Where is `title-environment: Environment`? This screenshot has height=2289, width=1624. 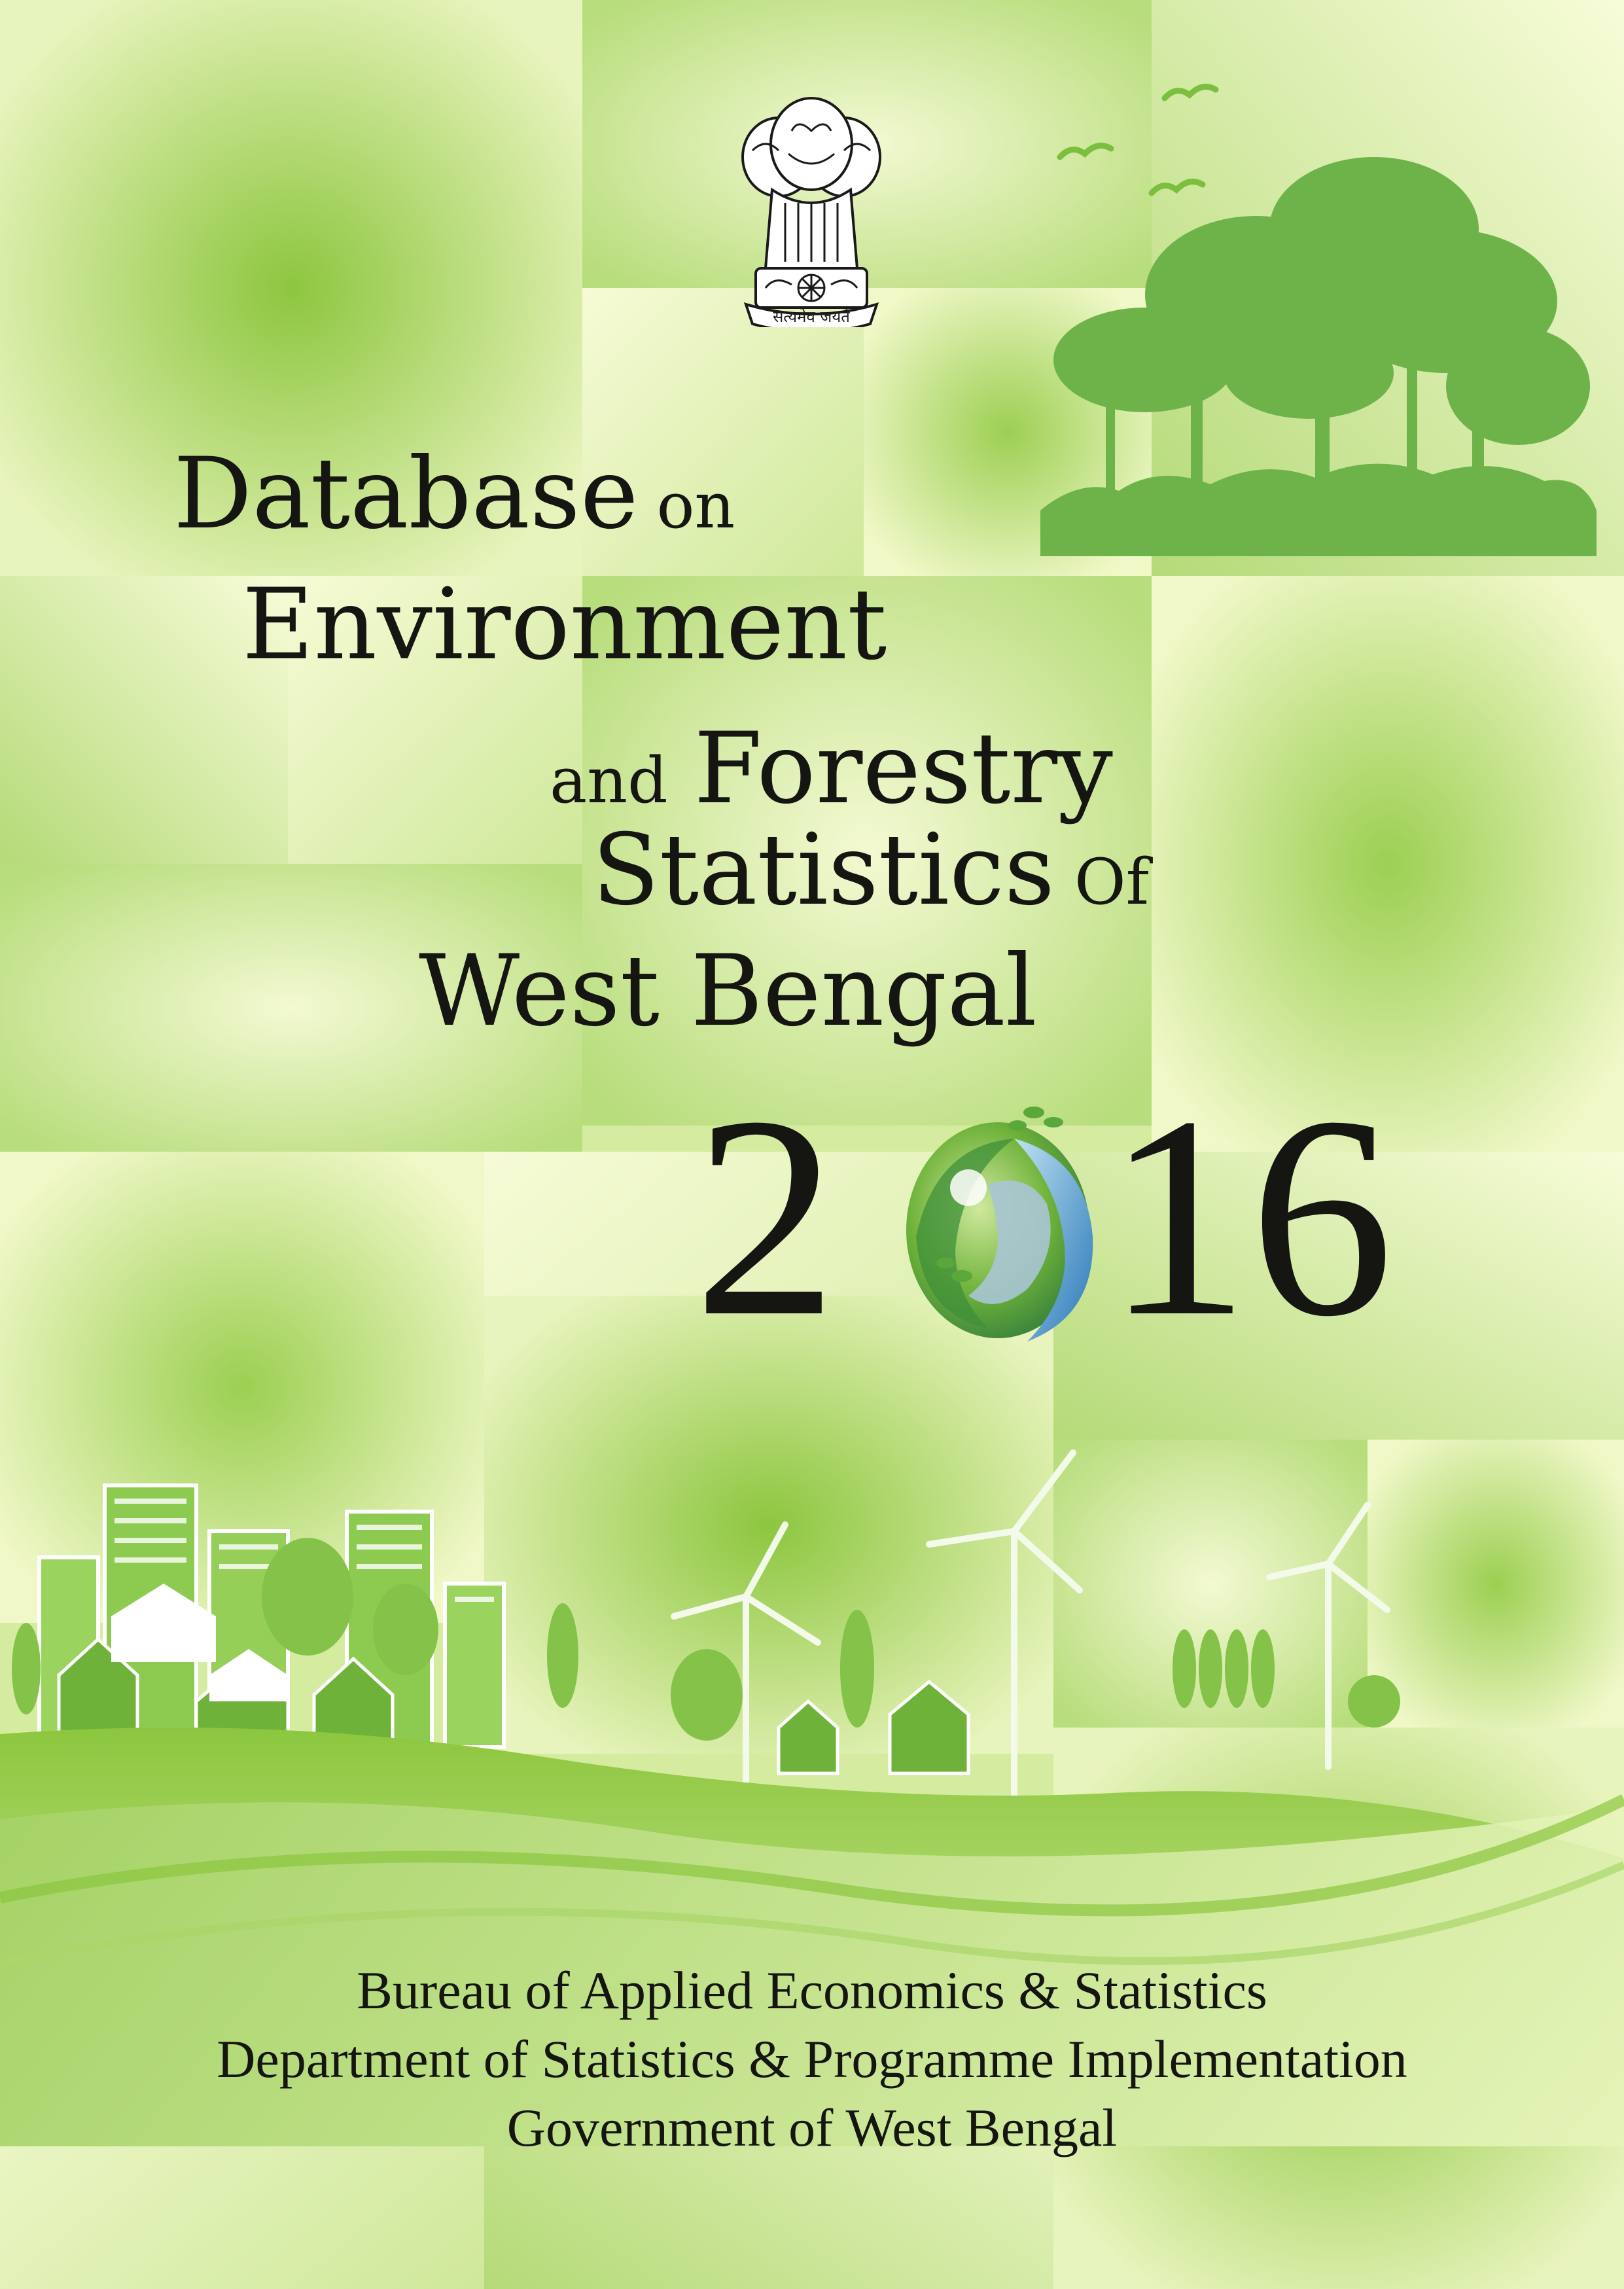
title-environment: Environment is located at coordinates (564, 625).